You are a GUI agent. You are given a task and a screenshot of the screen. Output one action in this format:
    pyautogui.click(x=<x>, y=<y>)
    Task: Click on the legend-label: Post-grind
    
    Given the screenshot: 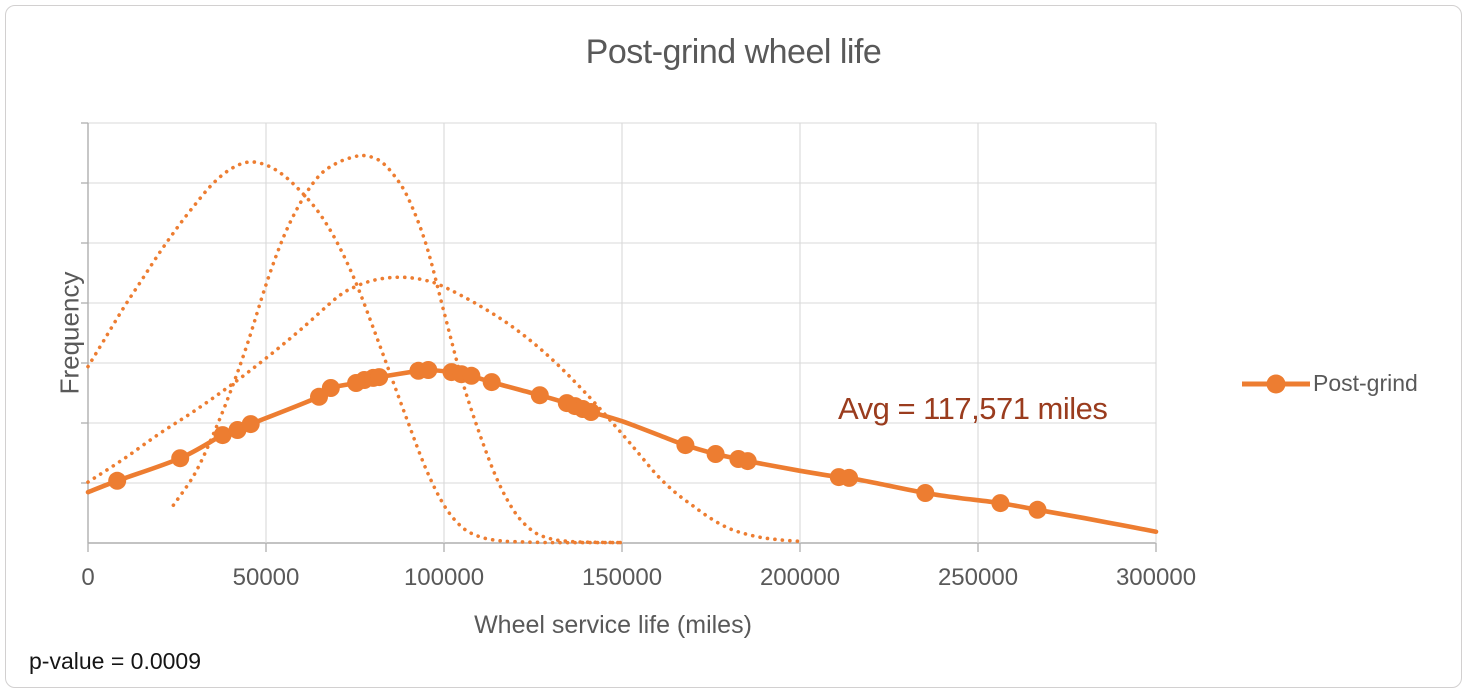 What is the action you would take?
    pyautogui.click(x=1365, y=383)
    